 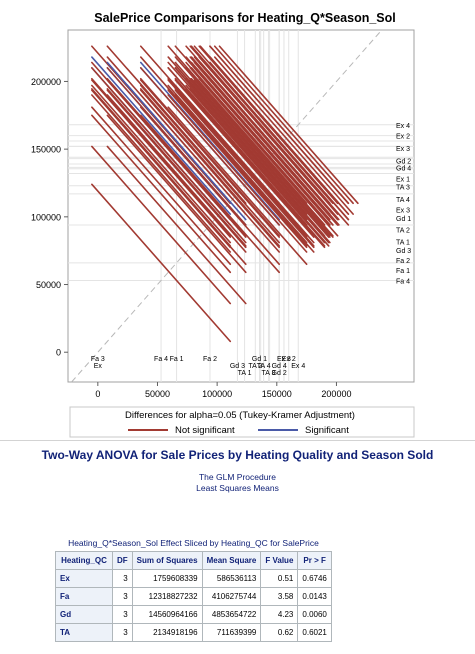 What do you see at coordinates (336, 394) in the screenshot?
I see `x-tick-label: 200000` at bounding box center [336, 394].